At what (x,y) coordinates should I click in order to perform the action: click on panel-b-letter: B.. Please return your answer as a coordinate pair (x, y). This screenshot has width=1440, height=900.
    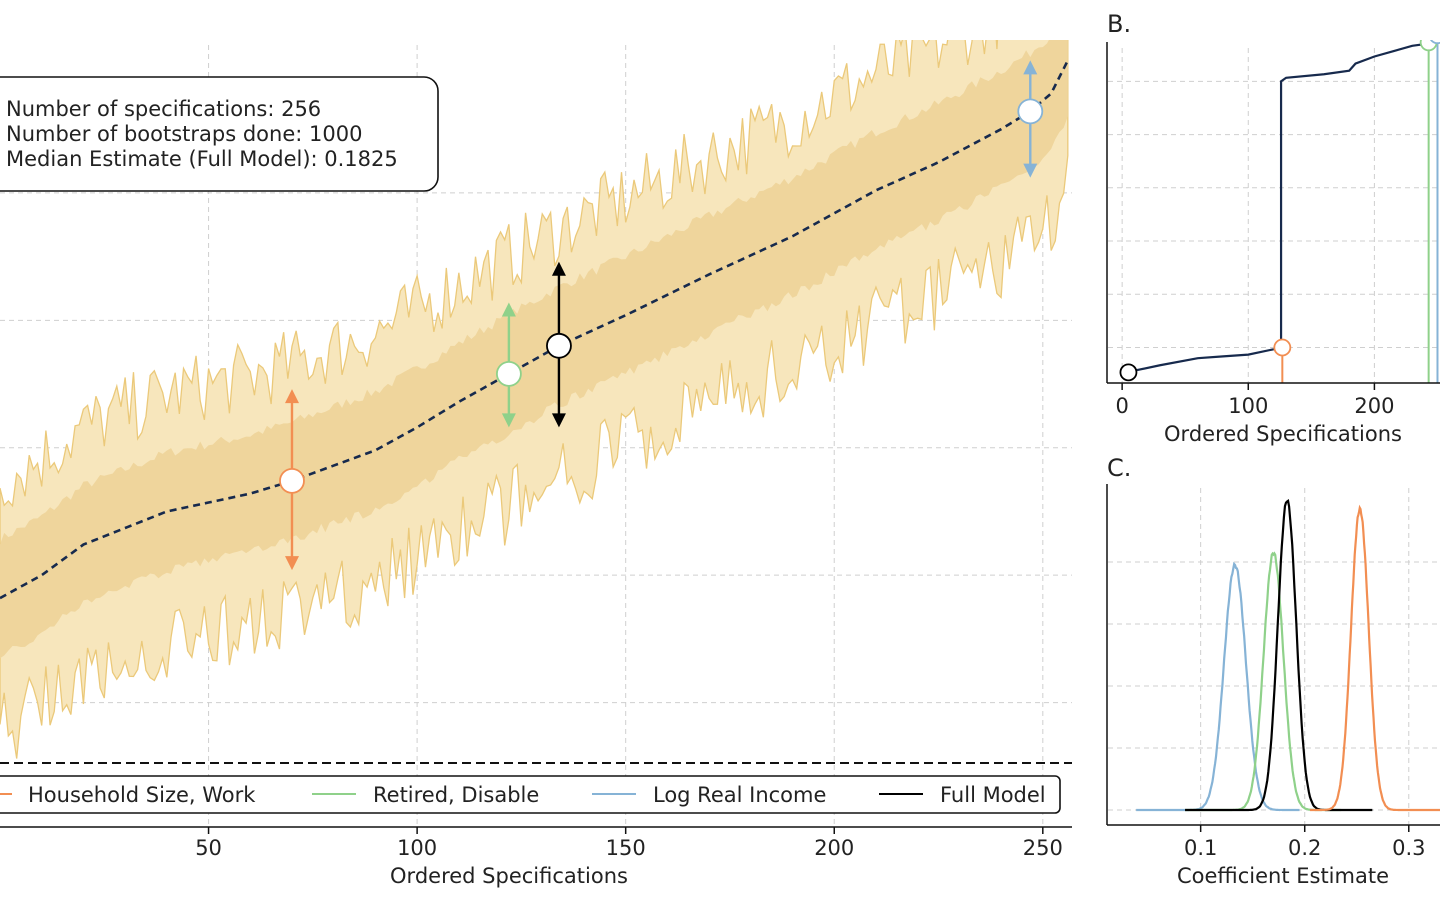
    Looking at the image, I should click on (1119, 24).